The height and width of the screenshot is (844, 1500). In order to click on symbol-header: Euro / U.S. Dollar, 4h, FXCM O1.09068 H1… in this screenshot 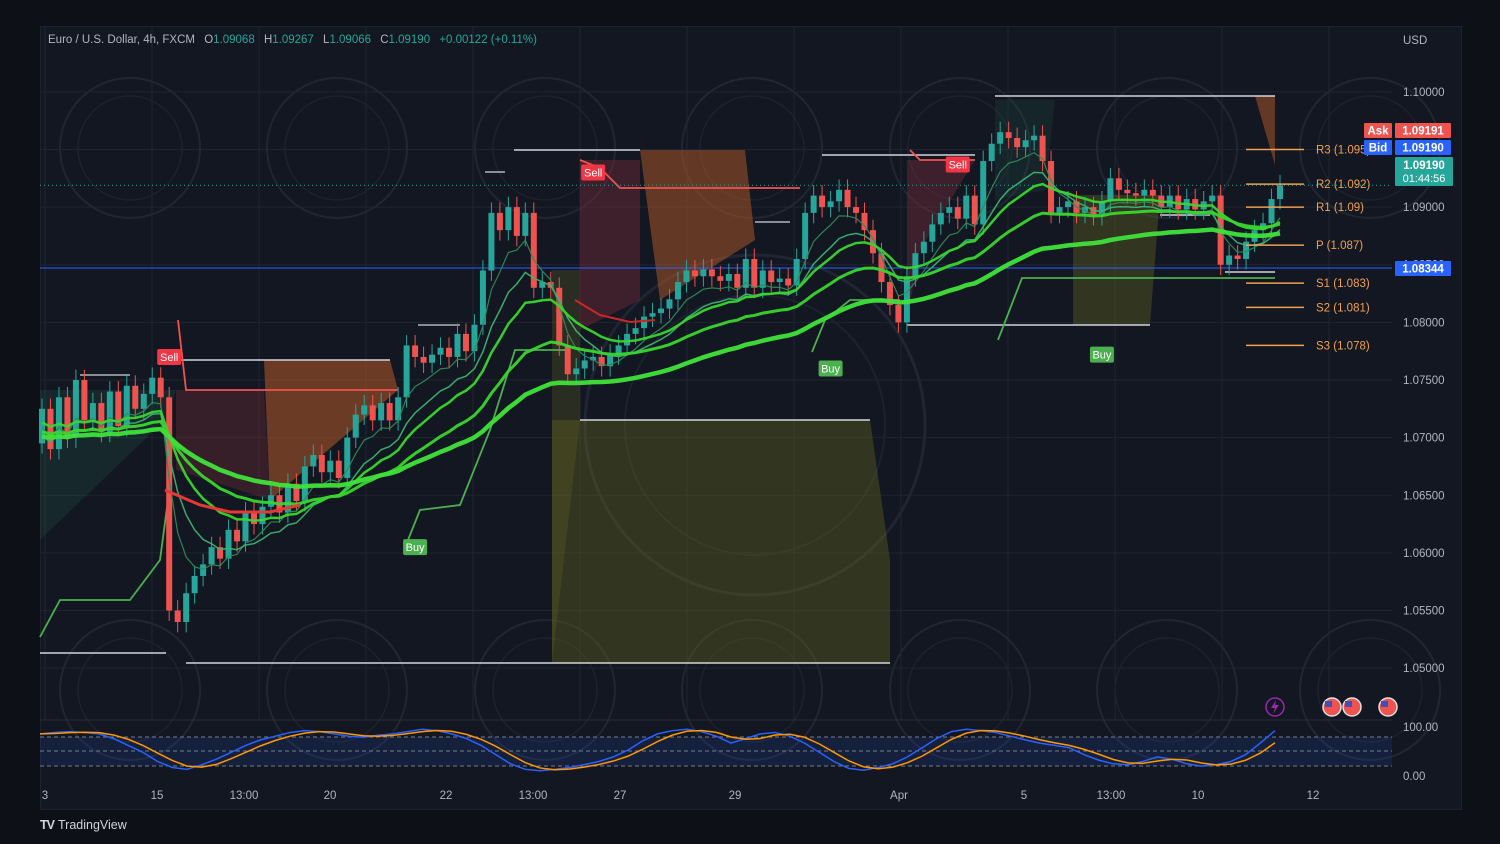, I will do `click(292, 40)`.